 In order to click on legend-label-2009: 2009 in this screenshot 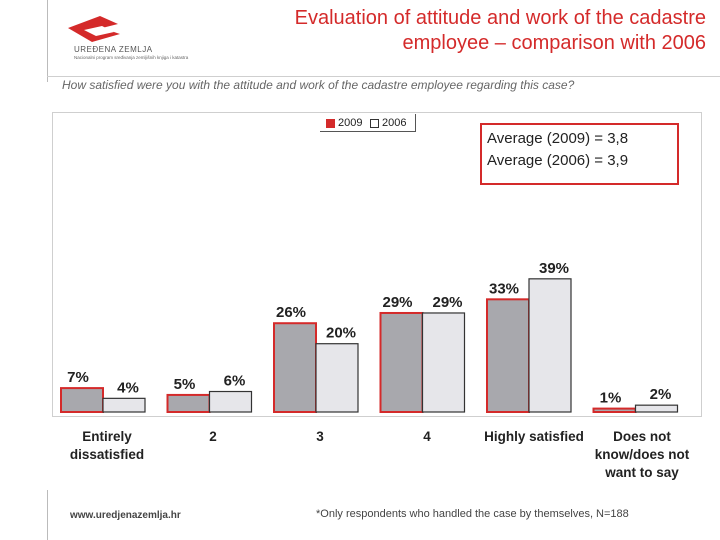, I will do `click(350, 123)`.